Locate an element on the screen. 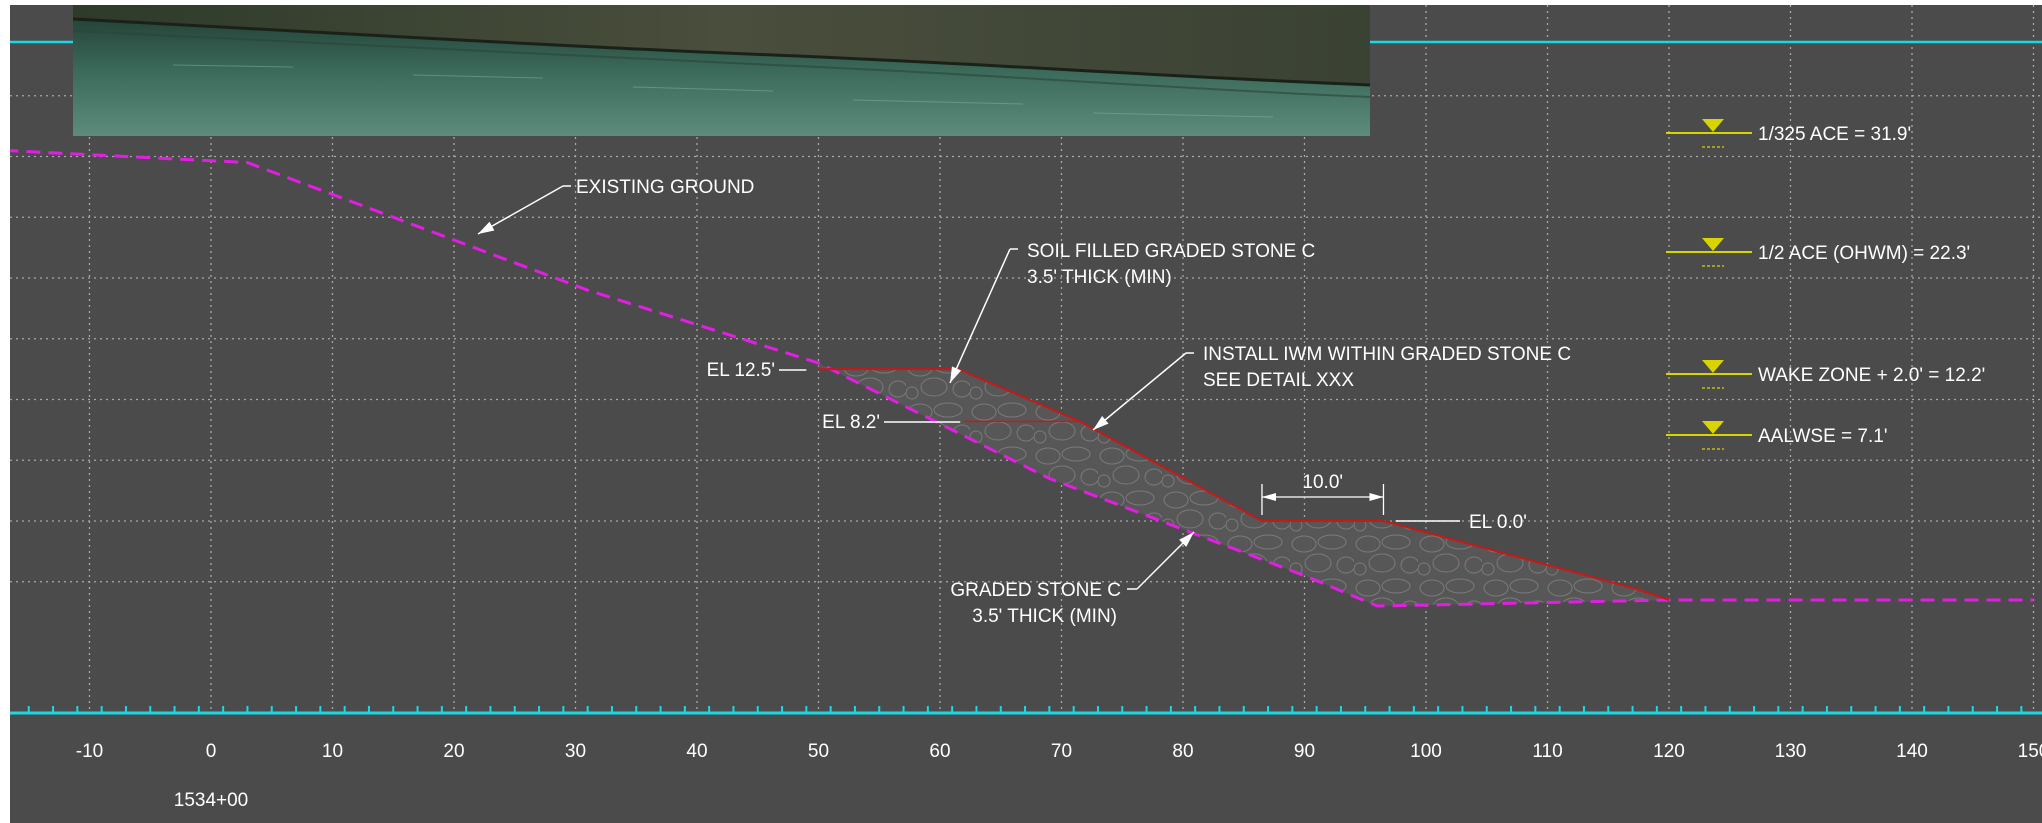 This screenshot has height=823, width=2042. water-level-entry: 1/325 ACE = 31.9' is located at coordinates (1788, 133).